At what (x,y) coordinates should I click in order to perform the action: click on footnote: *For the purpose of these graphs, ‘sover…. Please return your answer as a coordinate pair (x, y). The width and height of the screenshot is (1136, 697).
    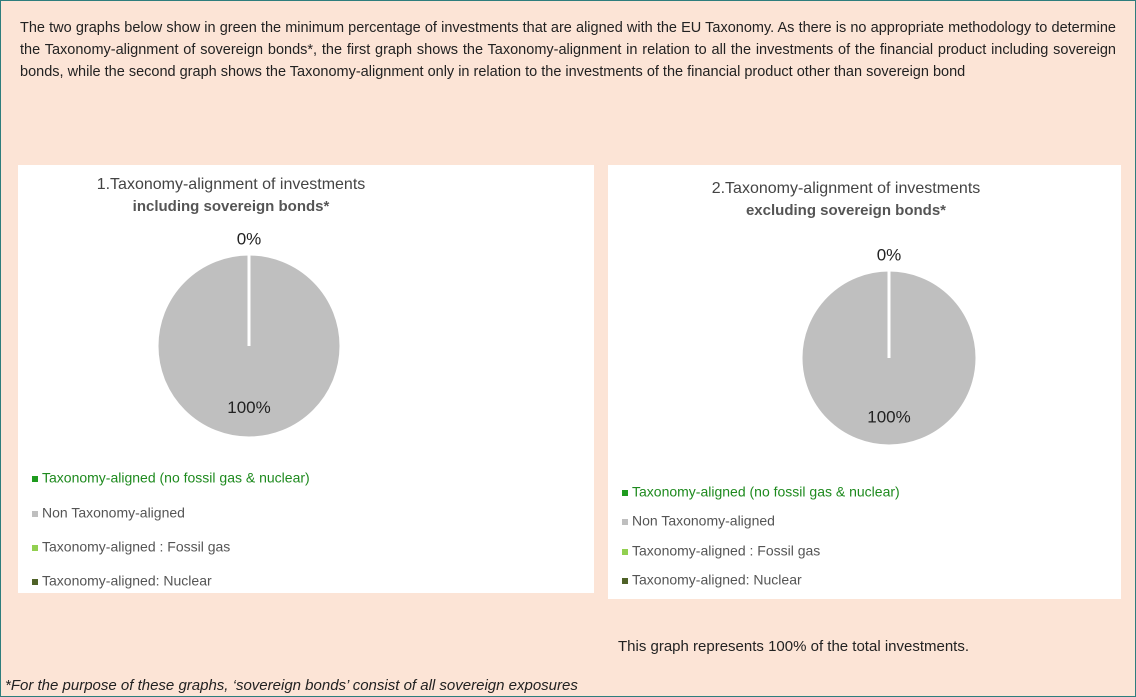
    Looking at the image, I should click on (291, 685).